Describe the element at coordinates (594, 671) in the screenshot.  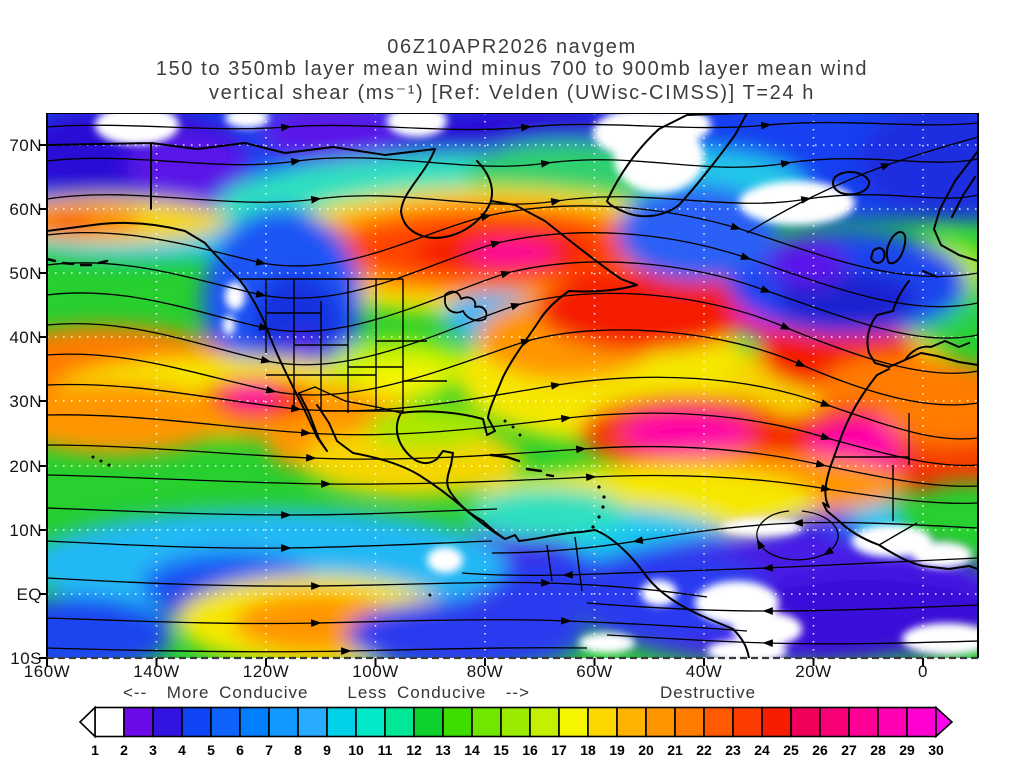
I see `lon-tick-label: 60W` at that location.